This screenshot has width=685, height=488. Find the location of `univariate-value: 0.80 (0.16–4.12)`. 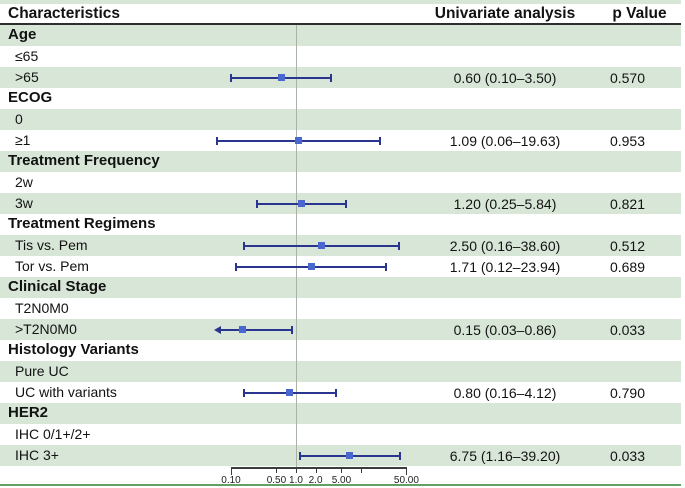

univariate-value: 0.80 (0.16–4.12) is located at coordinates (505, 392).